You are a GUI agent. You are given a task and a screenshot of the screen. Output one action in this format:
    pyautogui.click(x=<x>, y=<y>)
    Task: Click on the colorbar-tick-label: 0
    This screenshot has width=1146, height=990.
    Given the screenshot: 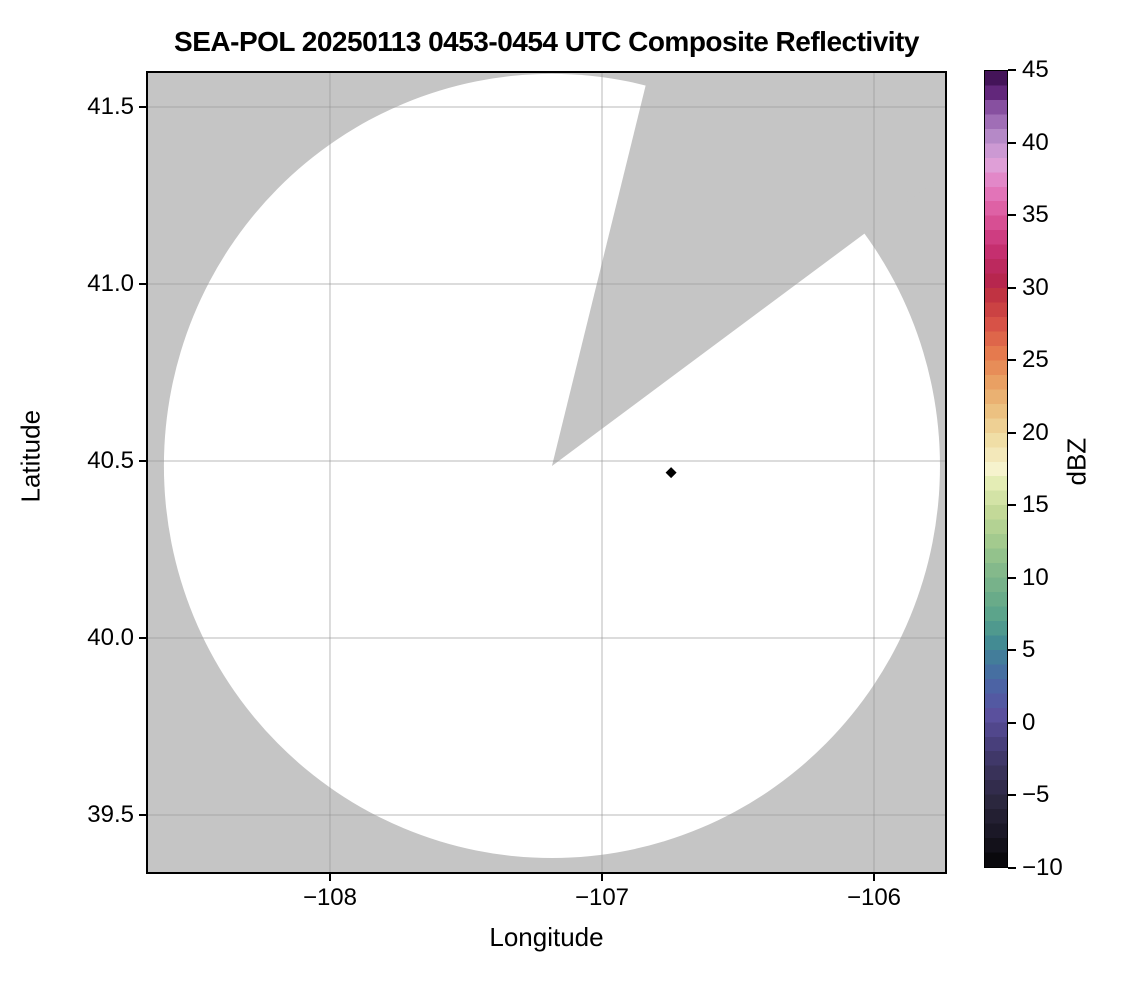 What is the action you would take?
    pyautogui.click(x=1029, y=722)
    